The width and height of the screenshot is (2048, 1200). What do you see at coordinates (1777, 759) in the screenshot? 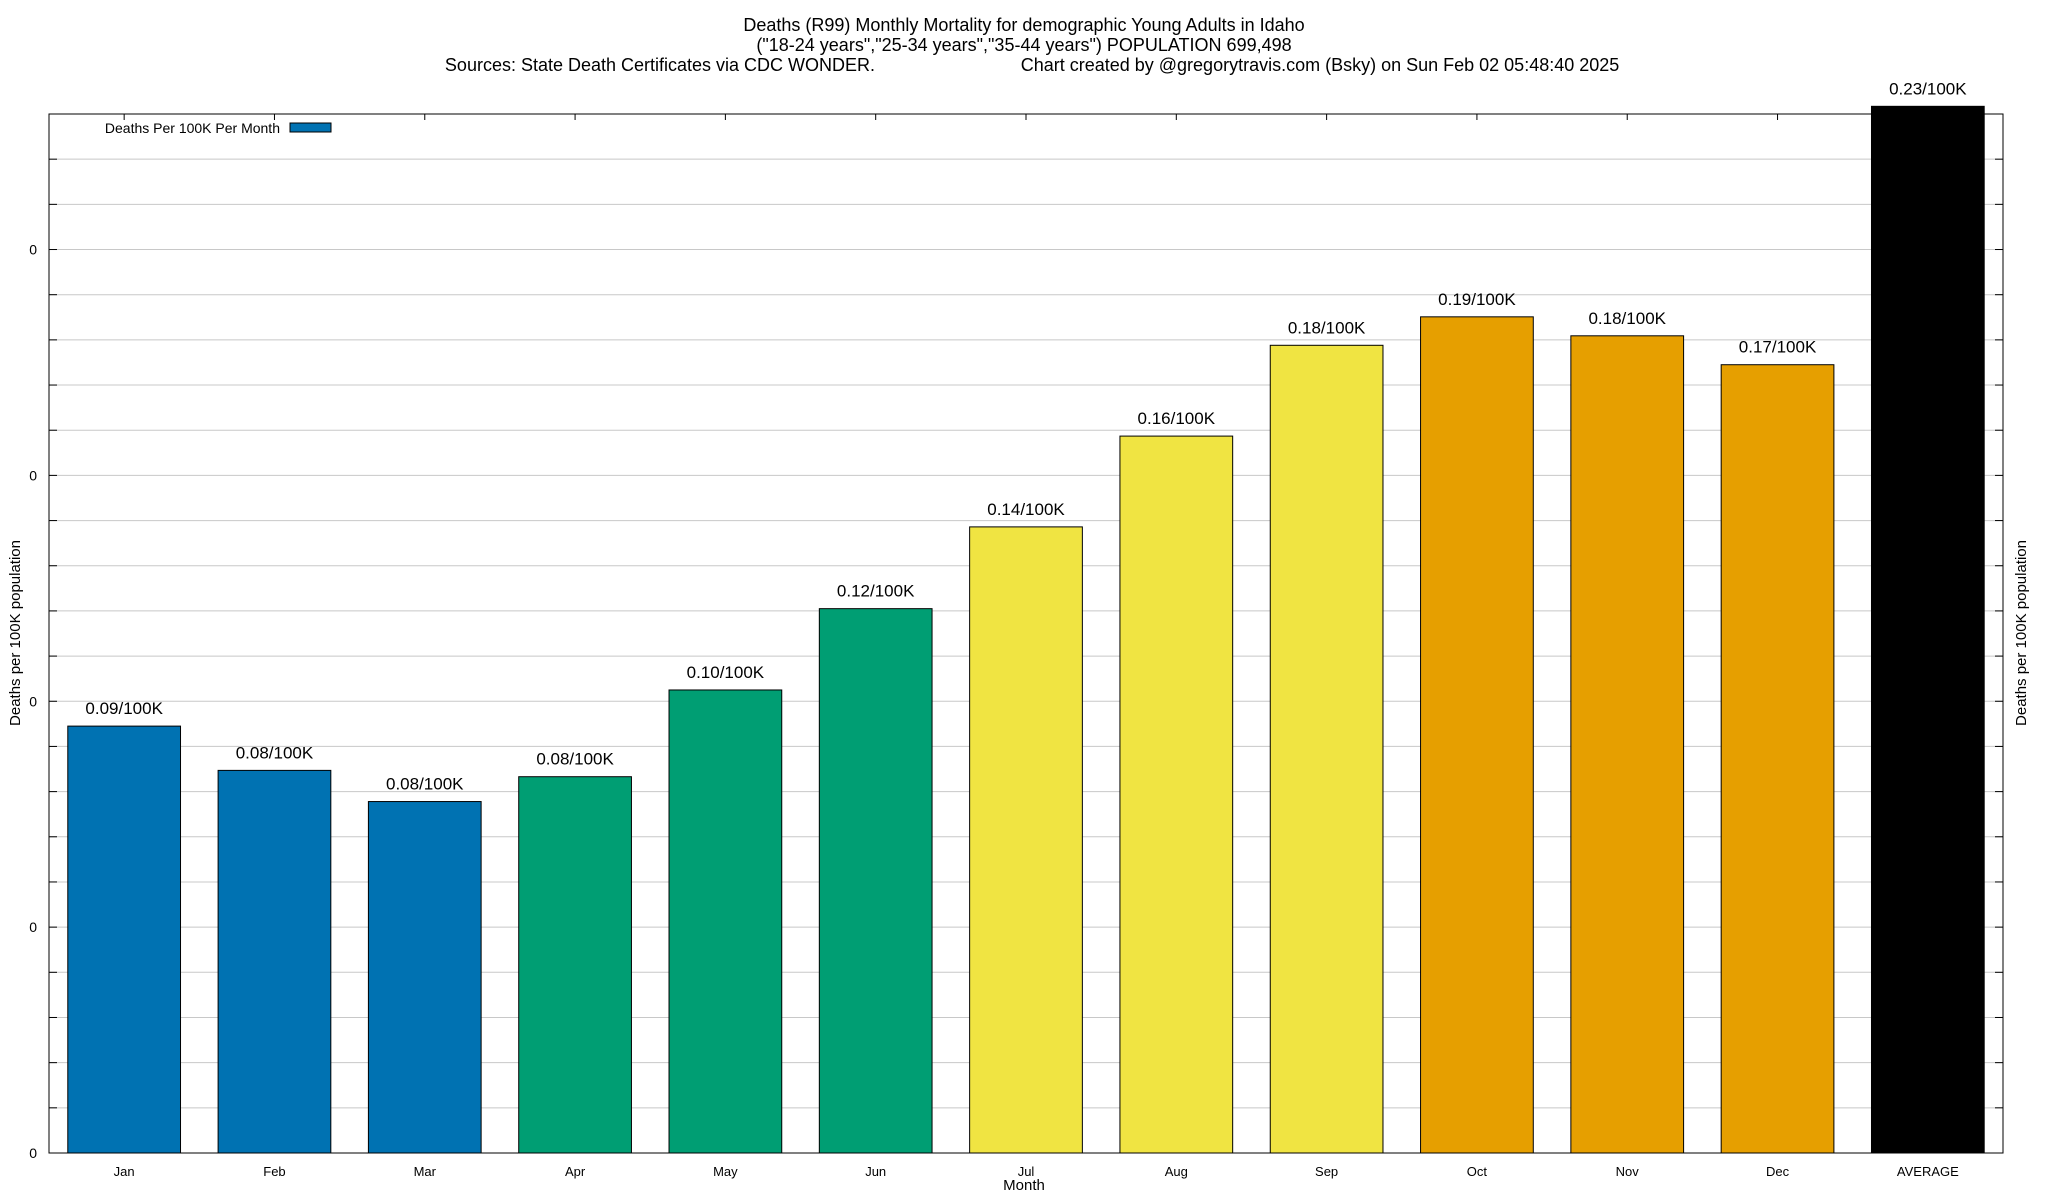
I see `bar-dec` at bounding box center [1777, 759].